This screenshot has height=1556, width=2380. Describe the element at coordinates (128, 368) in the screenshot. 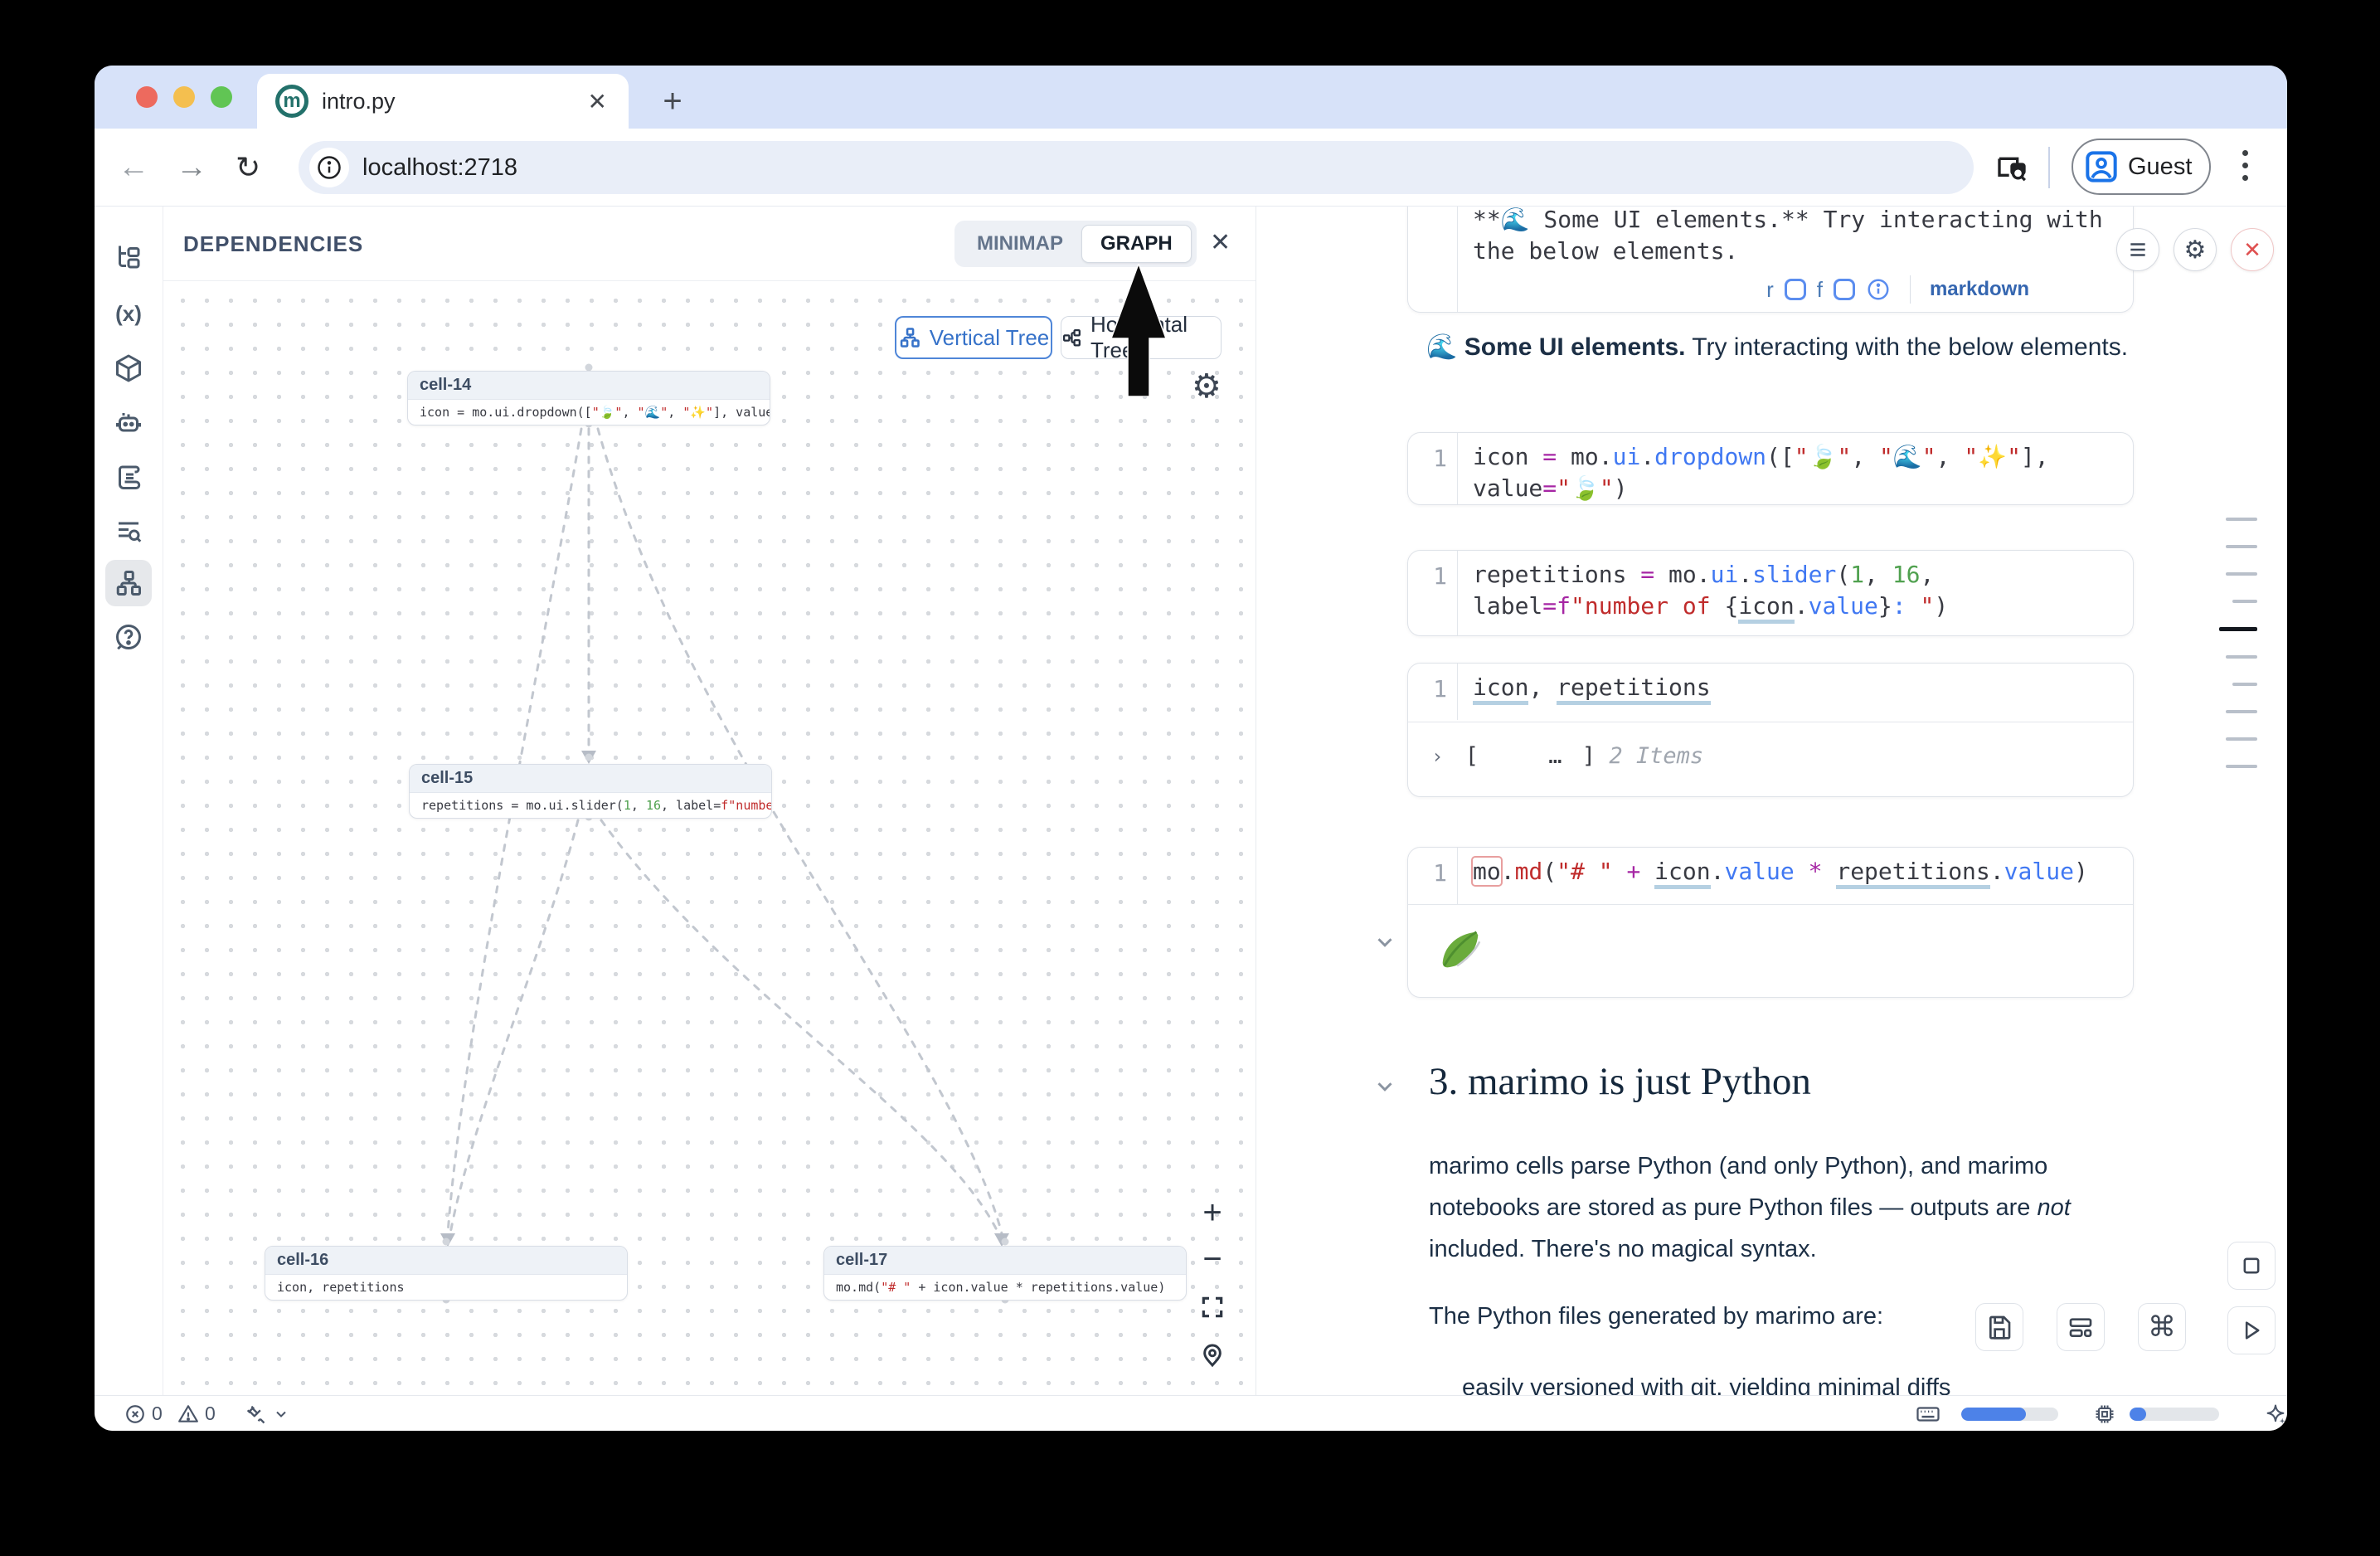

I see `packages-icon` at that location.